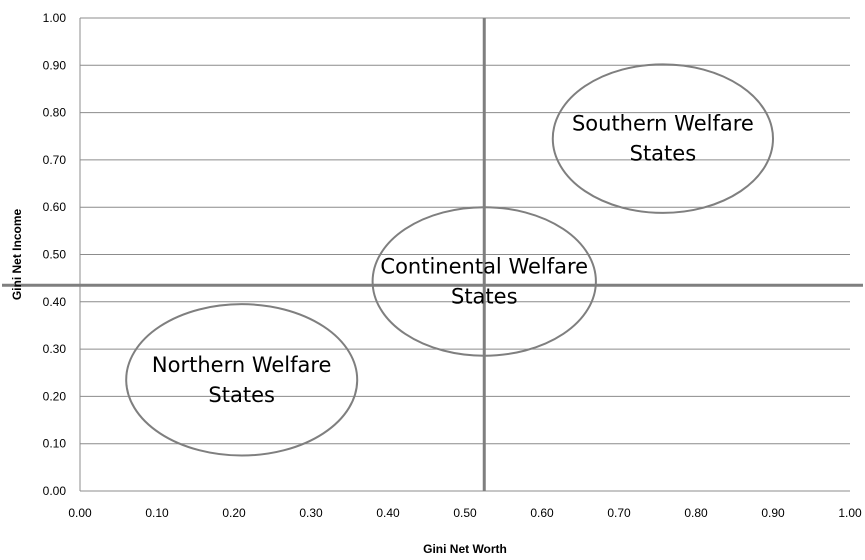 The height and width of the screenshot is (560, 865). Describe the element at coordinates (388, 513) in the screenshot. I see `x-tick-label: 0.40` at that location.